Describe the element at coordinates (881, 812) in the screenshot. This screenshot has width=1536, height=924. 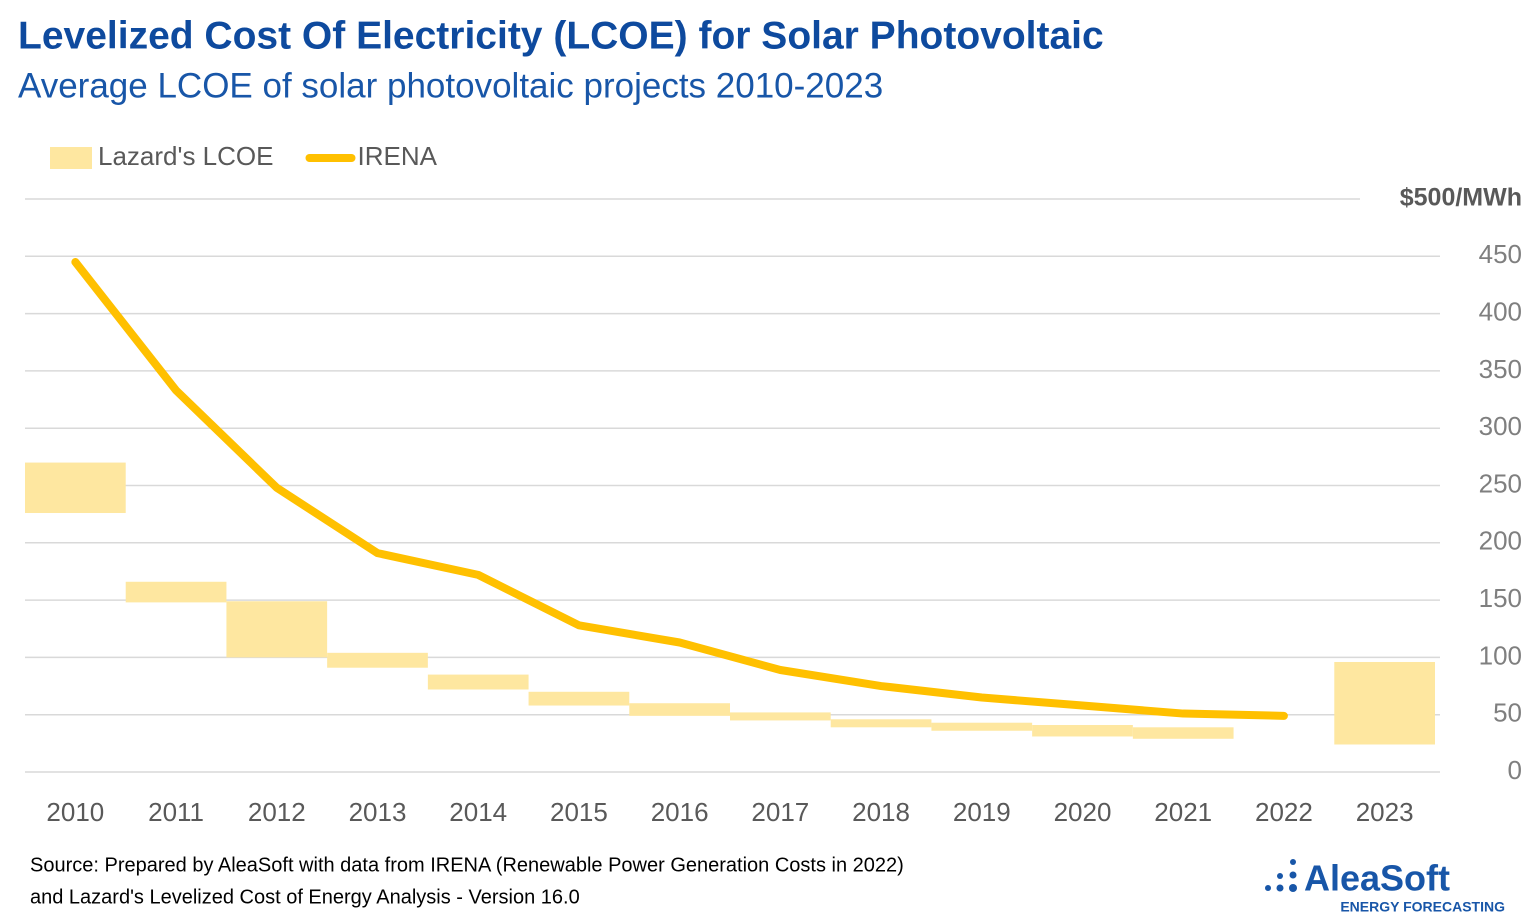
I see `x-tick-label: 2018` at that location.